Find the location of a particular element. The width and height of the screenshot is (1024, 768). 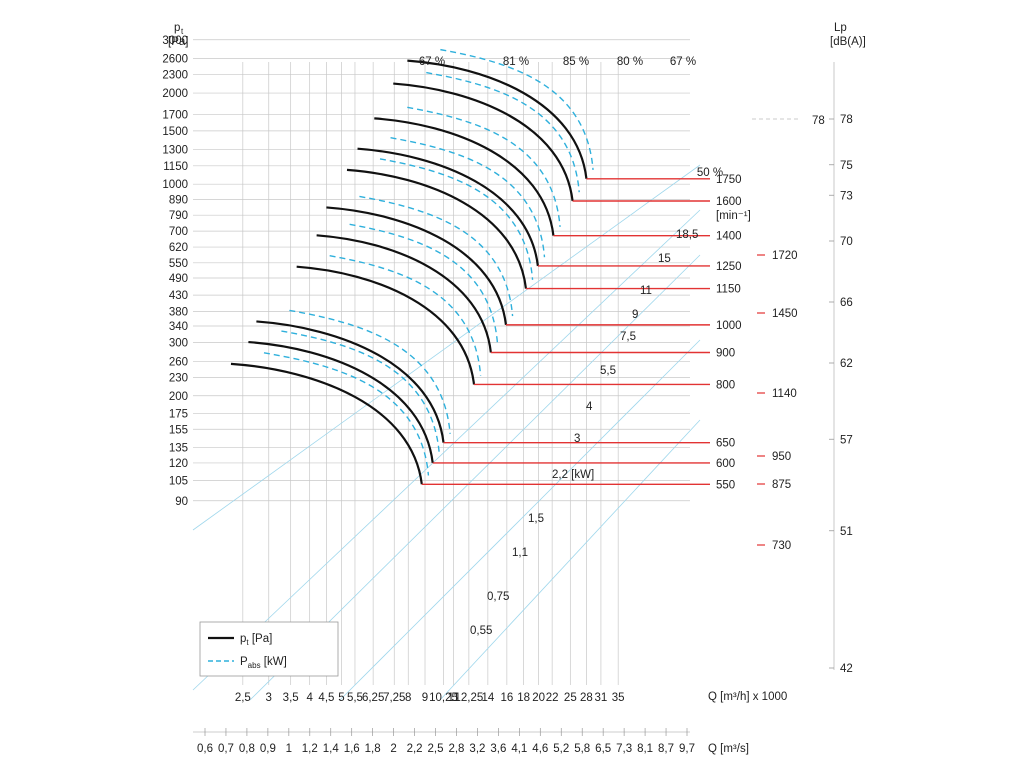

x-tick-label-m3h: 3,5 is located at coordinates (291, 698).